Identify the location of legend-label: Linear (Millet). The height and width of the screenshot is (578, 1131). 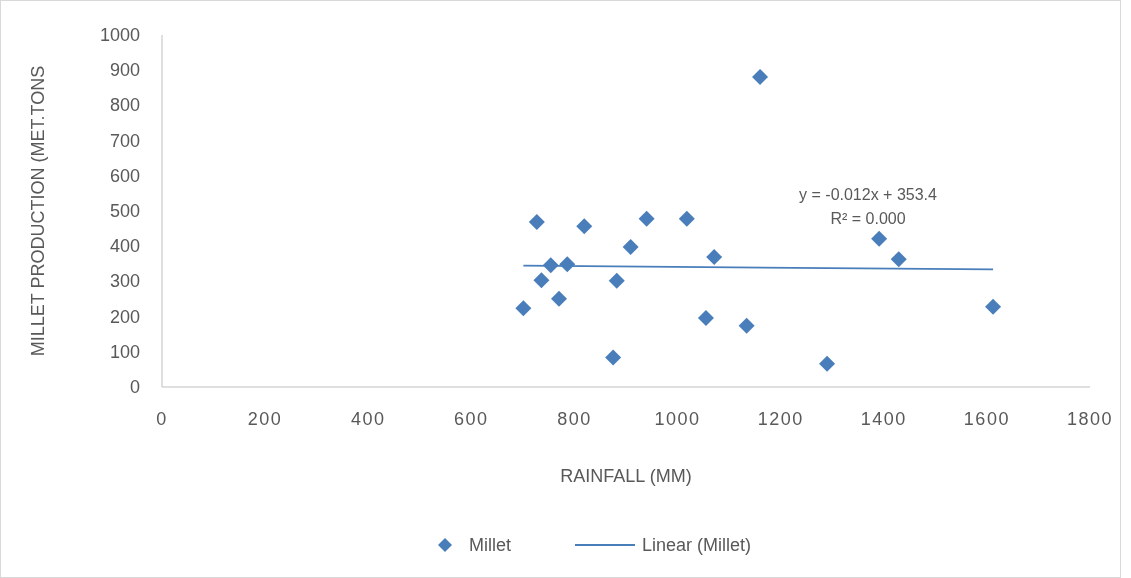
(697, 545).